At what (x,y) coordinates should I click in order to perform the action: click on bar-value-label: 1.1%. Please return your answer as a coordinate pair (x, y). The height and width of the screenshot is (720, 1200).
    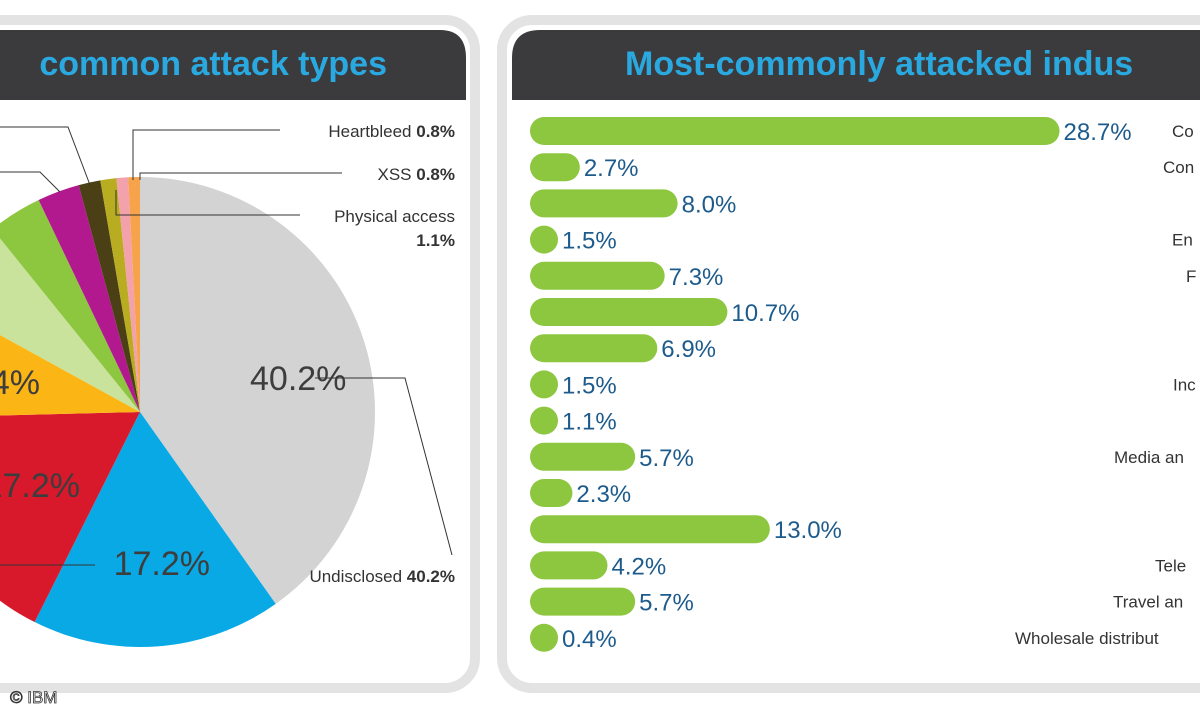
    Looking at the image, I should click on (589, 422).